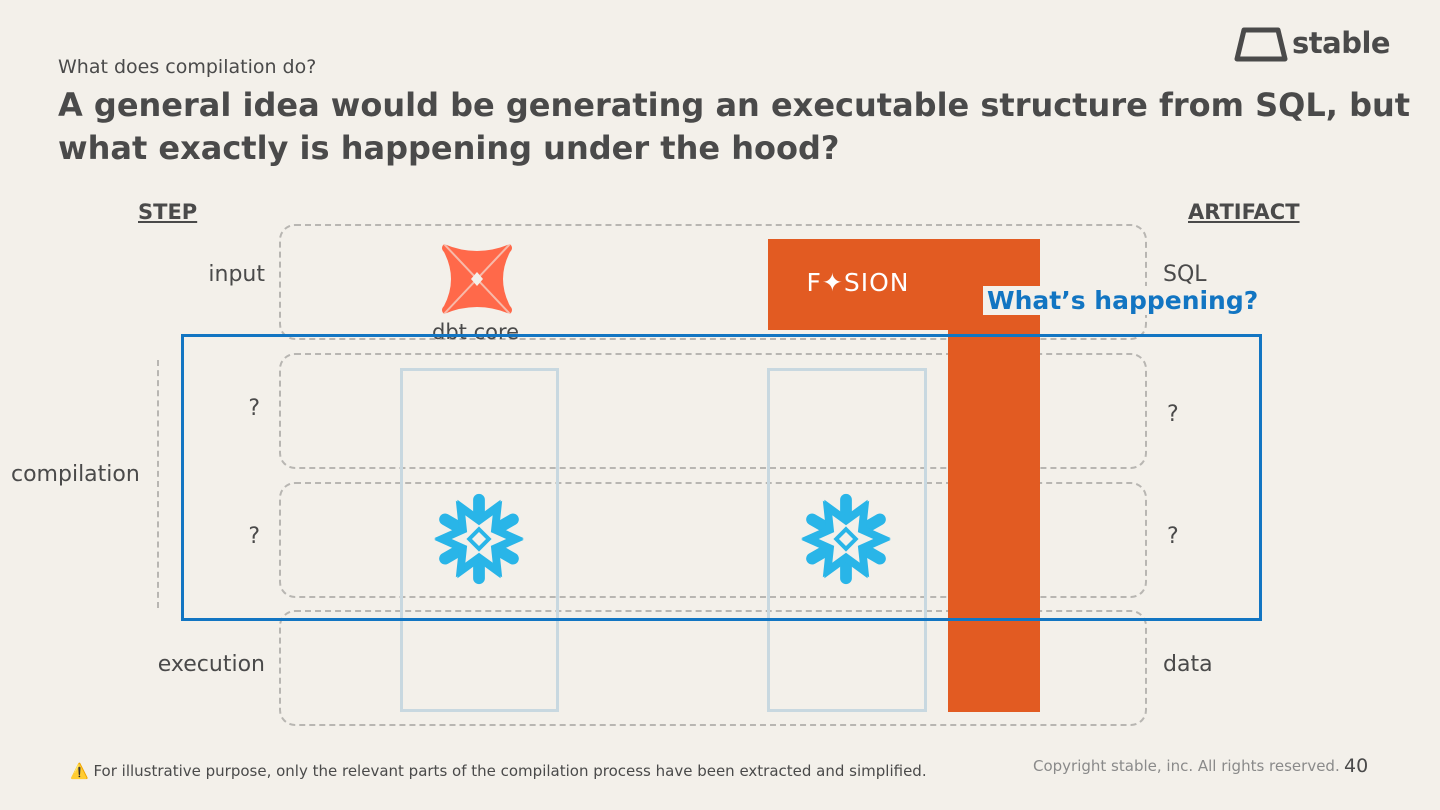 The height and width of the screenshot is (810, 1440). Describe the element at coordinates (75, 474) in the screenshot. I see `compilation-label: compilation` at that location.